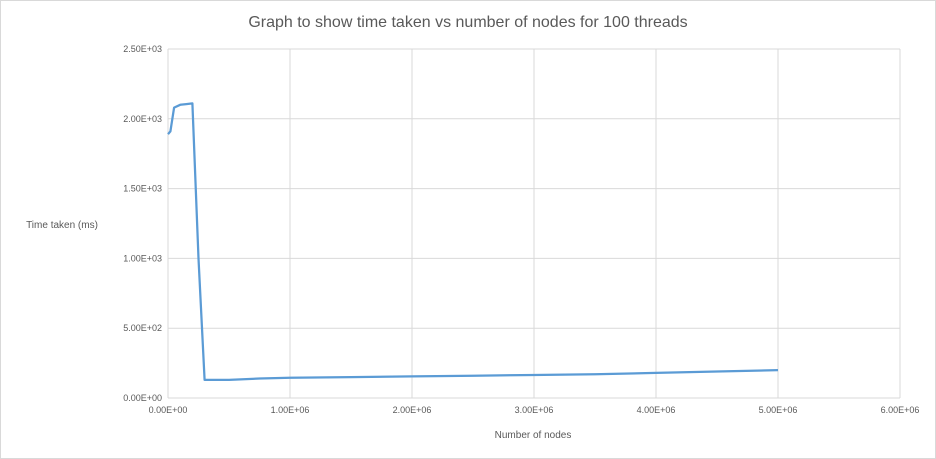 Image resolution: width=936 pixels, height=459 pixels. I want to click on y-tick-label: 2.50E+03, so click(142, 49).